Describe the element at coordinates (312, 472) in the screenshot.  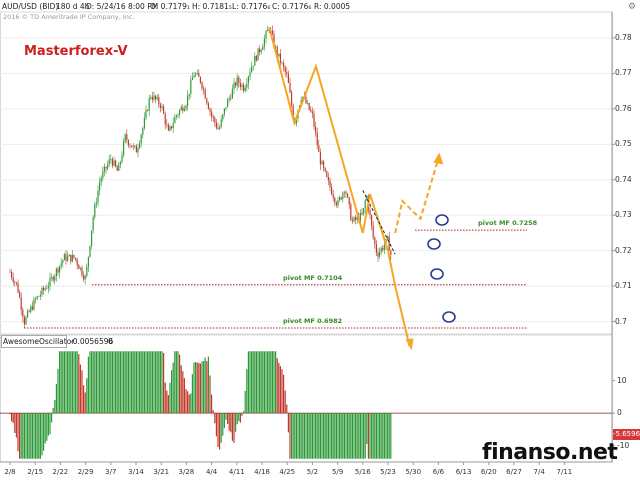
I see `x-tick-label: 5/2` at that location.